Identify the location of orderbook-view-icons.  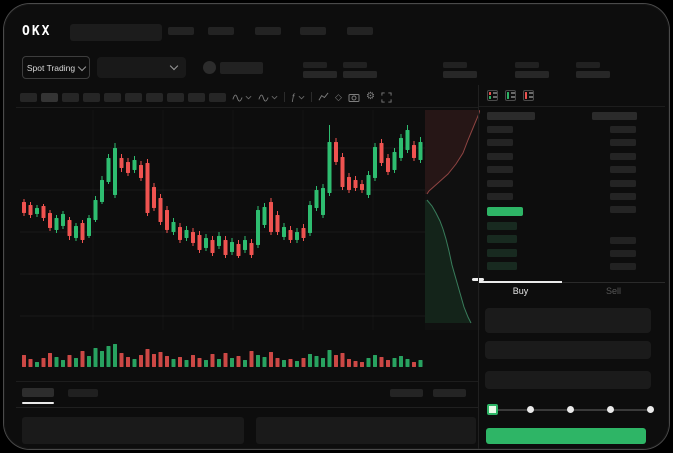
(510, 95).